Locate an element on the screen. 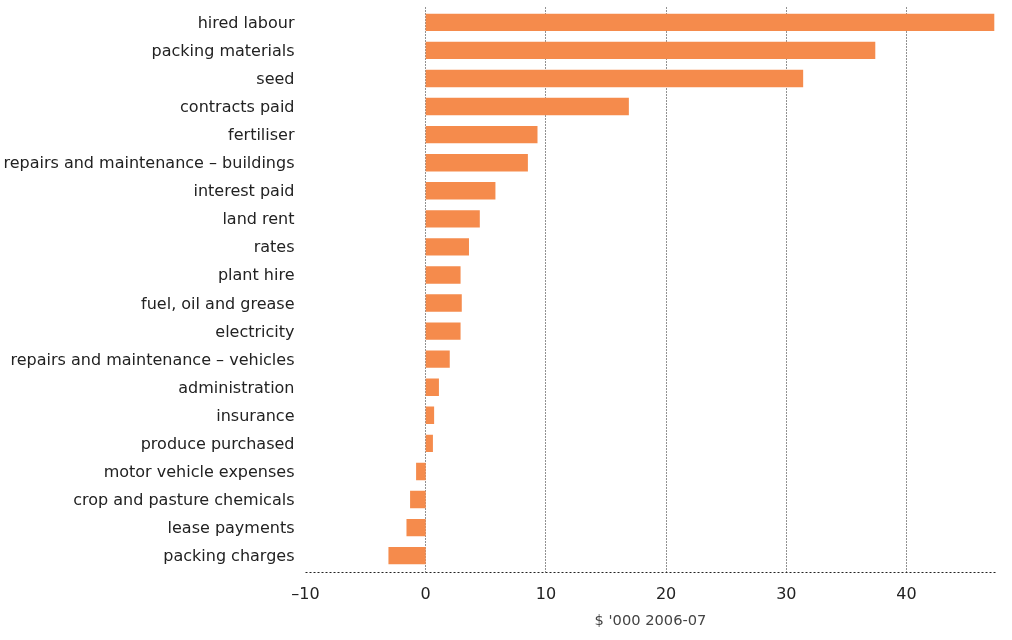  x-tick-label: 0 is located at coordinates (425, 593).